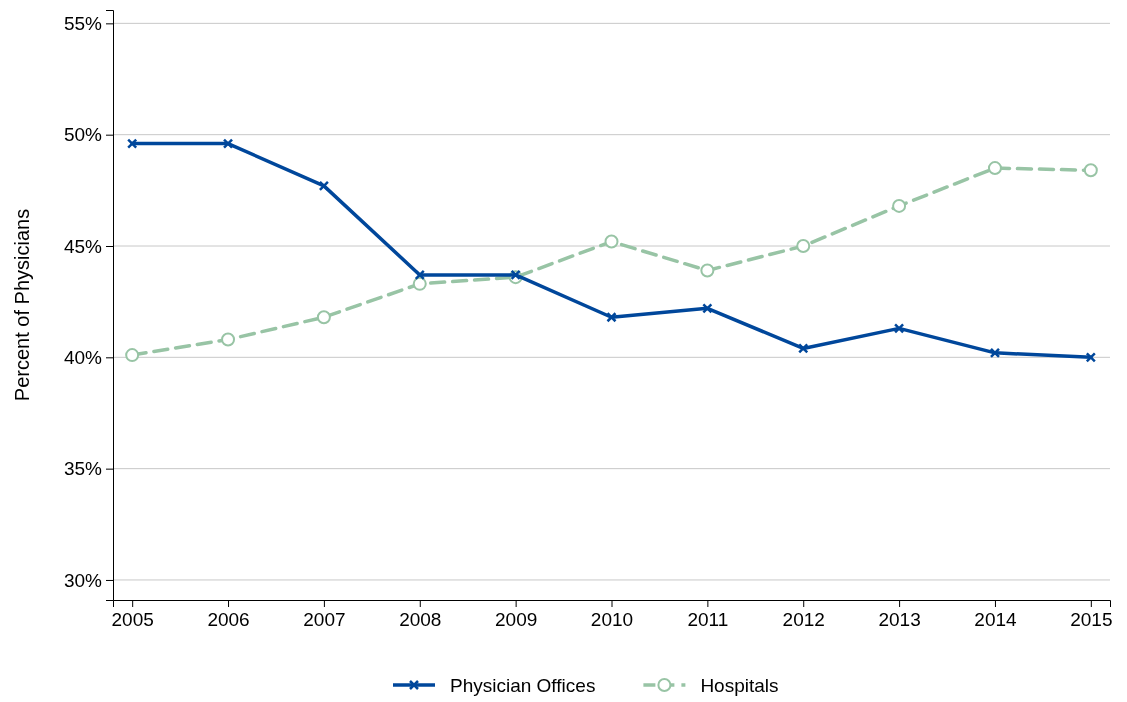 Image resolution: width=1127 pixels, height=702 pixels. Describe the element at coordinates (83, 246) in the screenshot. I see `y-tick-label: 45%` at that location.